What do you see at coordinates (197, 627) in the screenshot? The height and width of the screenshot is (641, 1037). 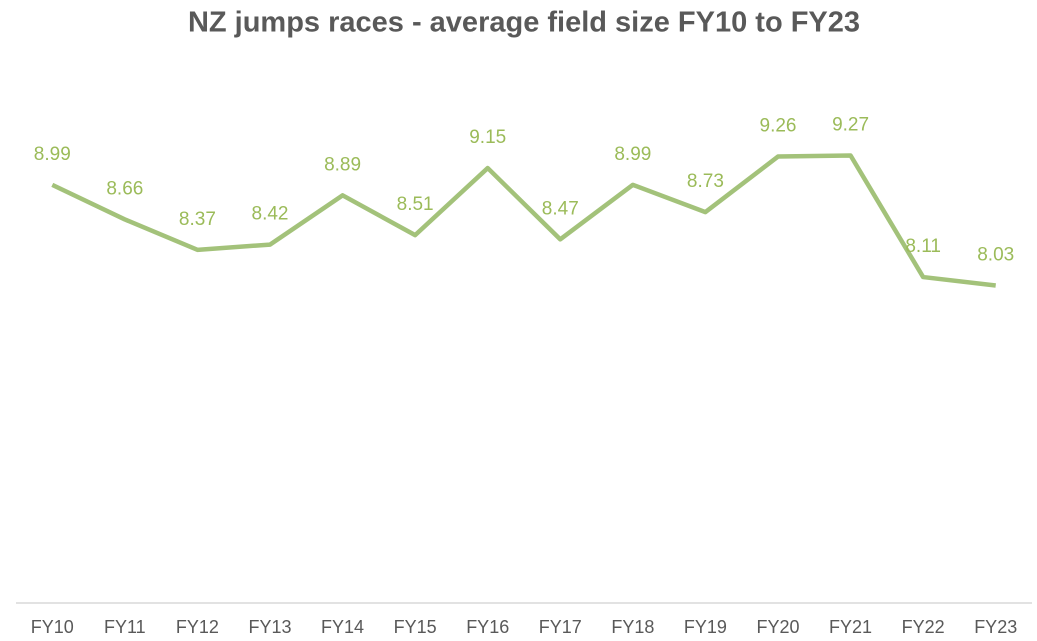 I see `x-tick-label: FY12` at bounding box center [197, 627].